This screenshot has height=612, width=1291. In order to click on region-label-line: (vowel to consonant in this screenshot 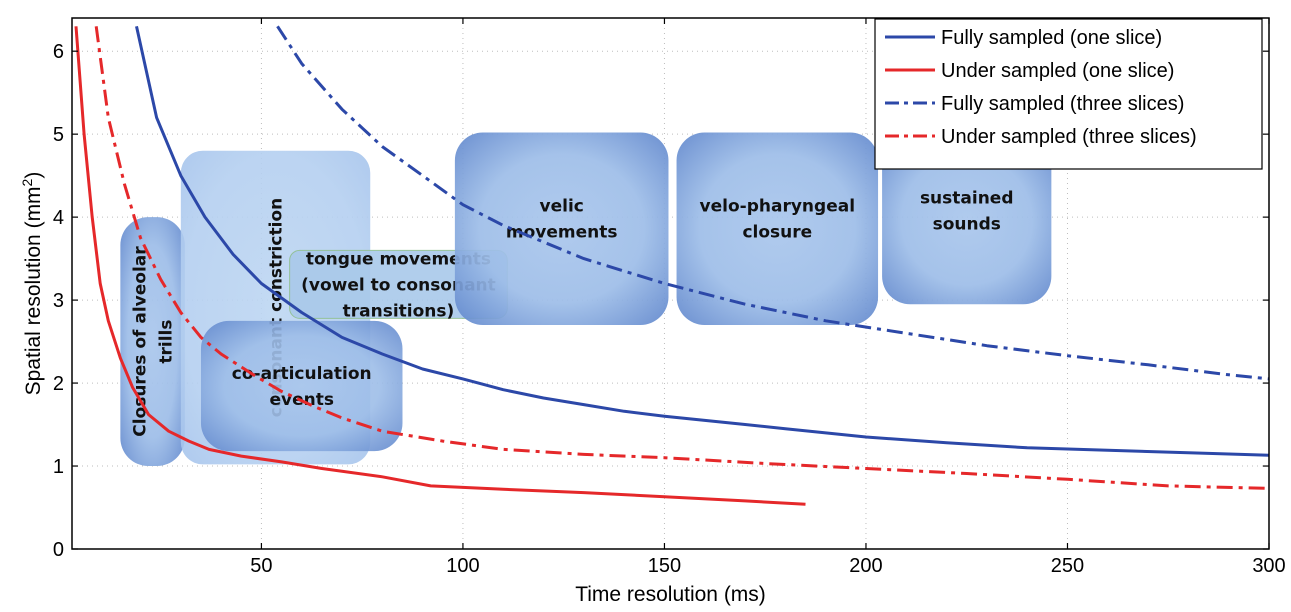, I will do `click(398, 285)`.